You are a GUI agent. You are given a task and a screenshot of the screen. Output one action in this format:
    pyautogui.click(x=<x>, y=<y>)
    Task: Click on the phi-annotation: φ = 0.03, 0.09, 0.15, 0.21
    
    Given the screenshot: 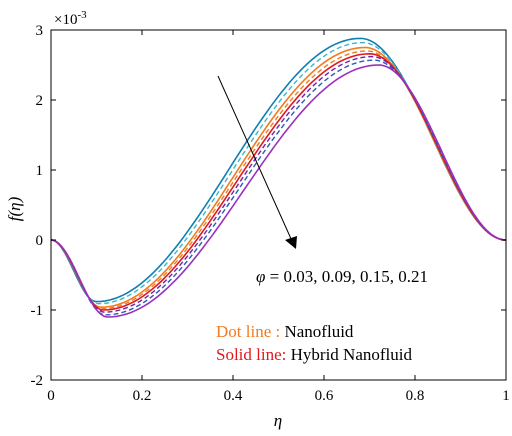 What is the action you would take?
    pyautogui.click(x=342, y=276)
    